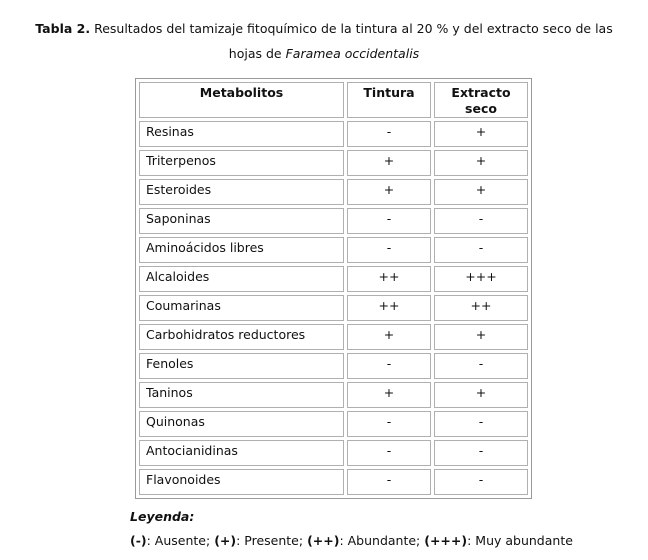 The image size is (648, 560). I want to click on legend-symbol: (-), so click(138, 540).